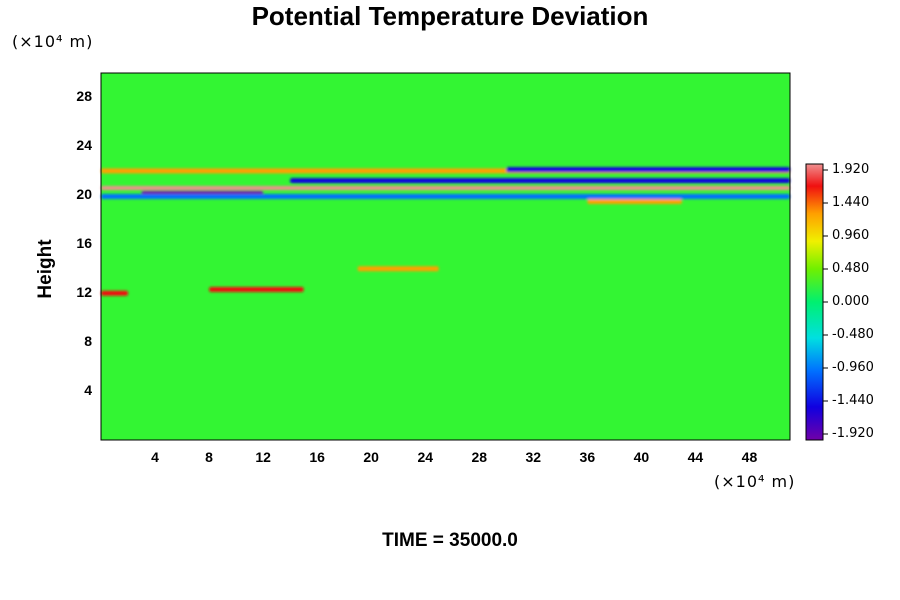 This screenshot has width=900, height=600. Describe the element at coordinates (88, 341) in the screenshot. I see `y-tick-label: 8` at that location.